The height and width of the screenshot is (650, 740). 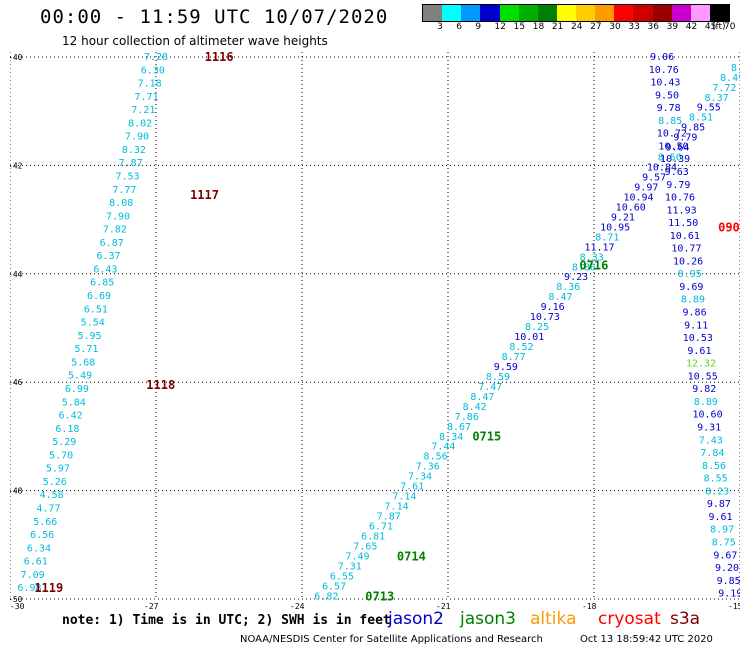 I want to click on wave-height-value: 7.47, so click(x=490, y=387).